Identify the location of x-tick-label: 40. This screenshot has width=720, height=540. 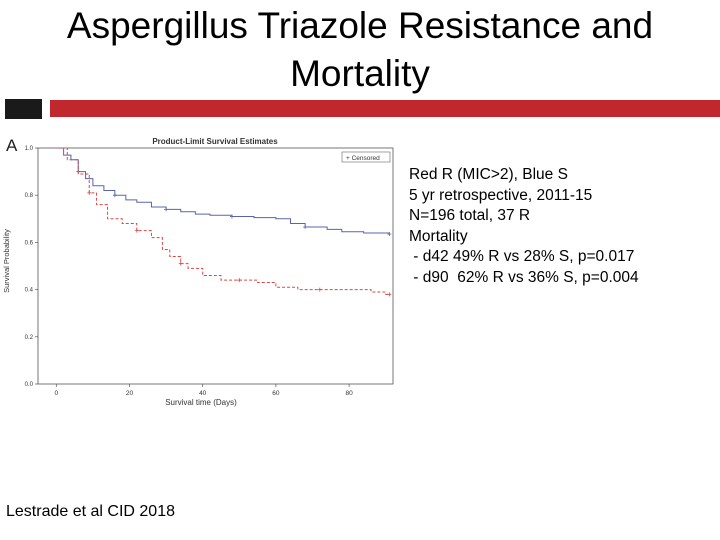
(203, 393).